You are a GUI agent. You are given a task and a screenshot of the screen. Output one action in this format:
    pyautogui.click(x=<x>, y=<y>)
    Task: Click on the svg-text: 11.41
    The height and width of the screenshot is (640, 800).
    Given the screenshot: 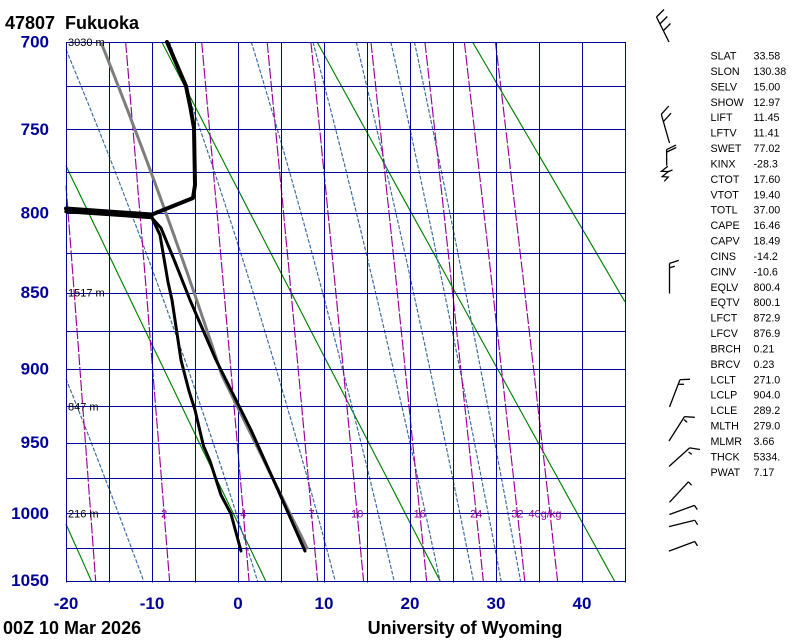 What is the action you would take?
    pyautogui.click(x=767, y=134)
    